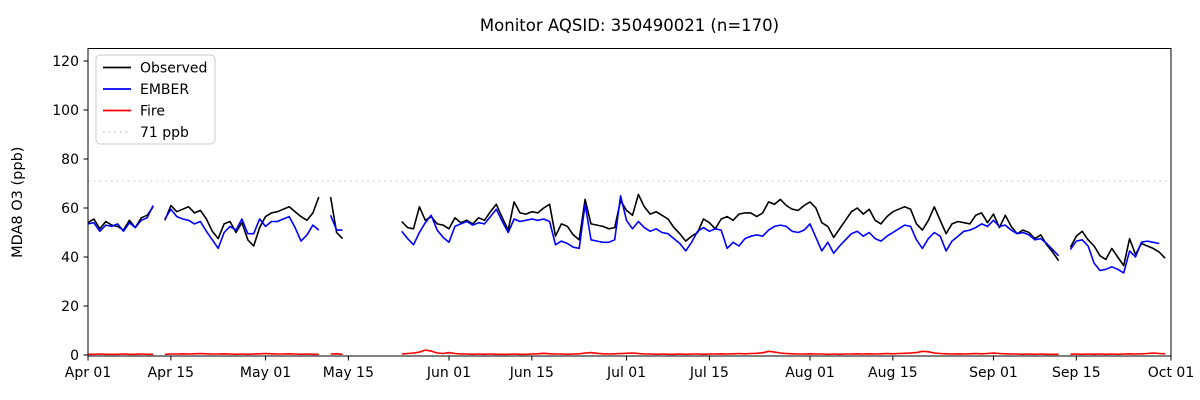 The width and height of the screenshot is (1200, 400). I want to click on y-tick-label: 20, so click(70, 307).